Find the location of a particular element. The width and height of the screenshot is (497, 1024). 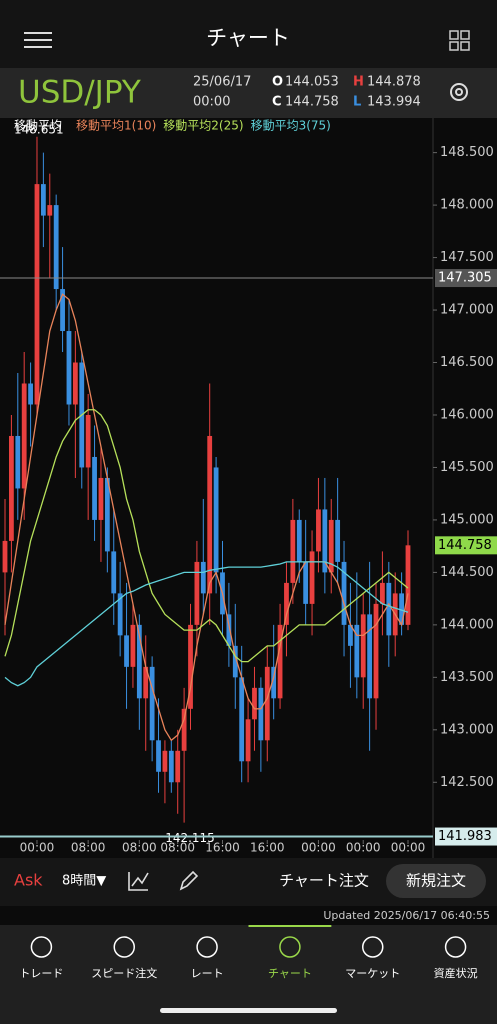

y-tick-label: 147.000 is located at coordinates (467, 310).